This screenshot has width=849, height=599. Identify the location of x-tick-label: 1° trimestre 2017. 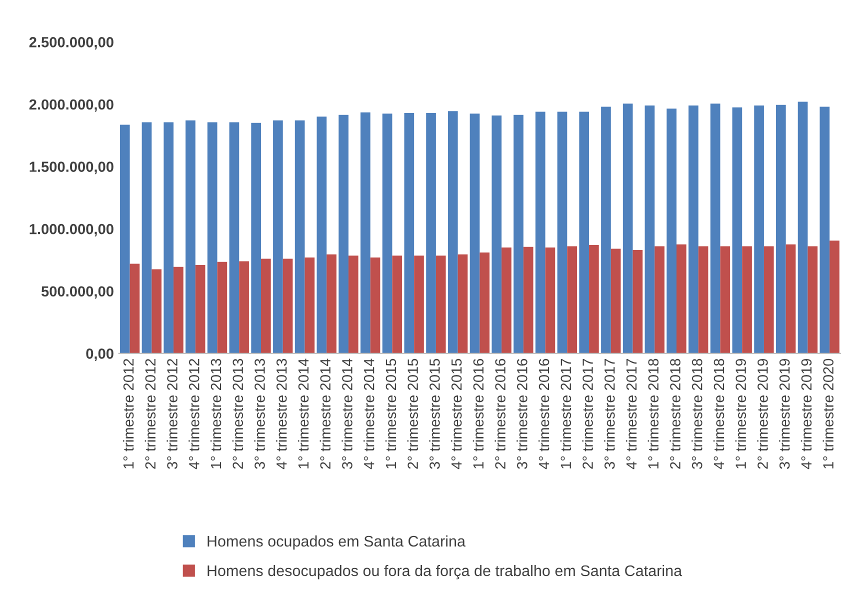
(566, 413).